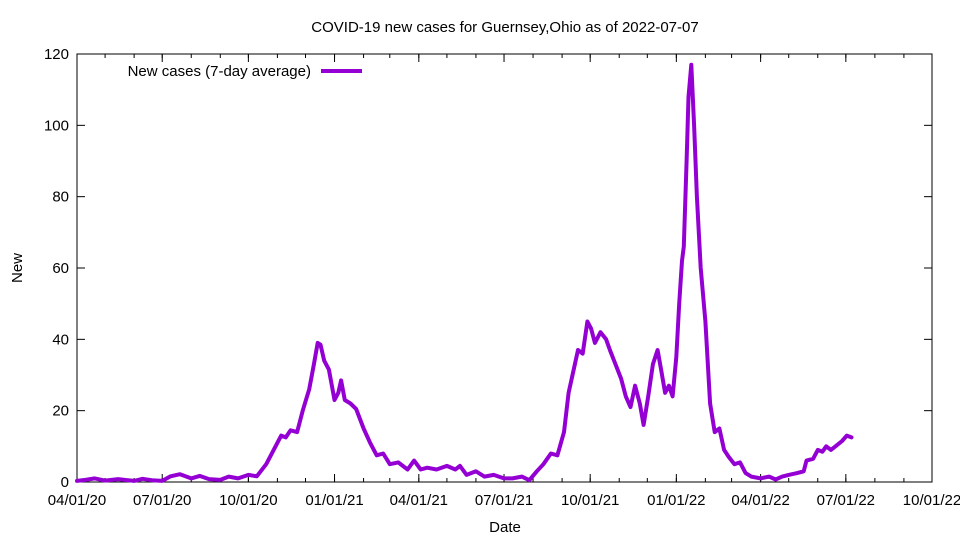 The width and height of the screenshot is (960, 545). Describe the element at coordinates (65, 482) in the screenshot. I see `y-tick-label: 0` at that location.